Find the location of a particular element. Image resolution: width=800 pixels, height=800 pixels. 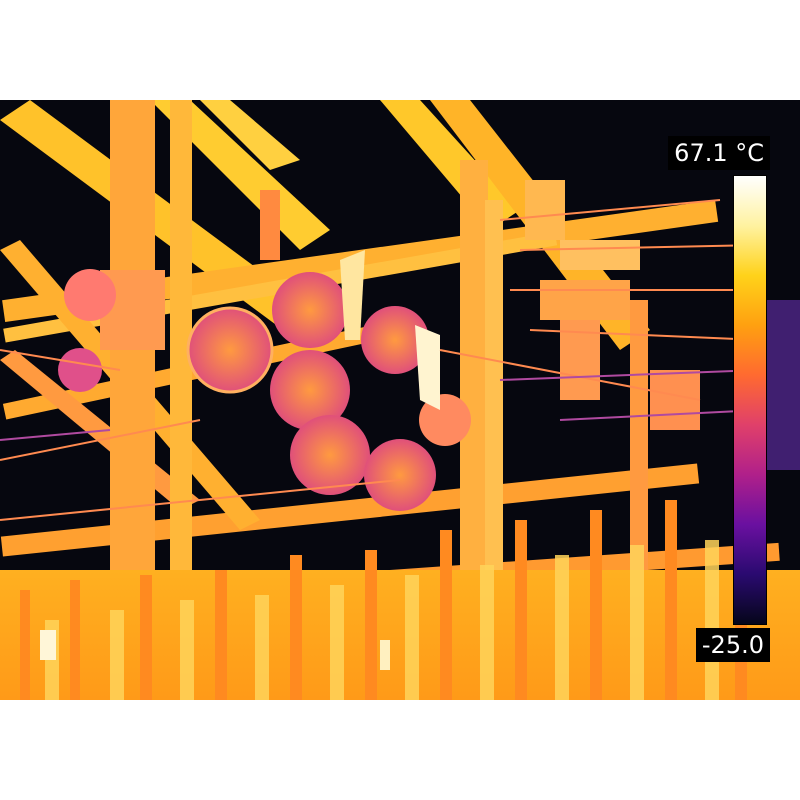

scale-min-label: -25.0 is located at coordinates (732, 645).